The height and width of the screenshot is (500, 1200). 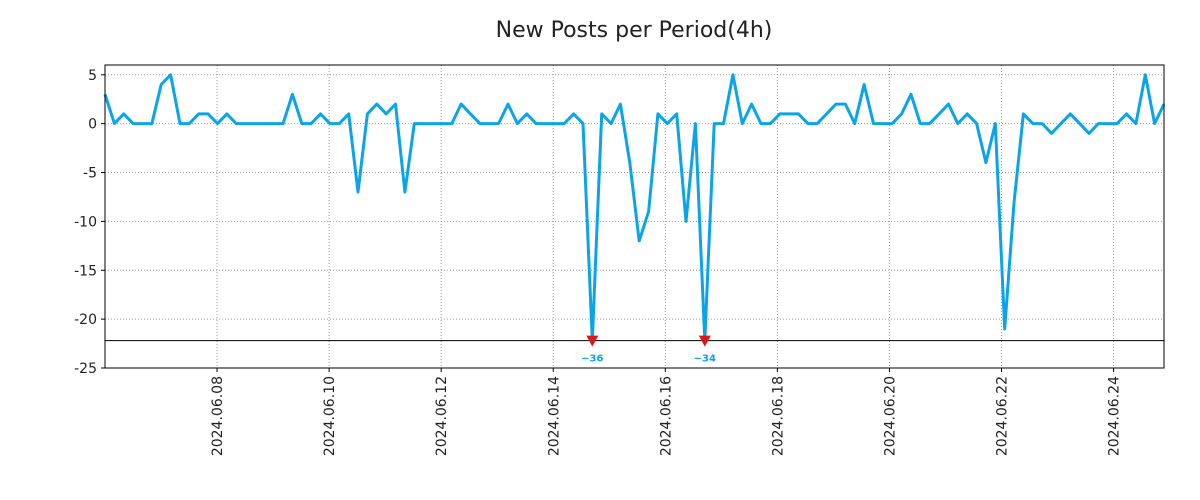 I want to click on x-tick-label: 2024.06.20, so click(x=890, y=416).